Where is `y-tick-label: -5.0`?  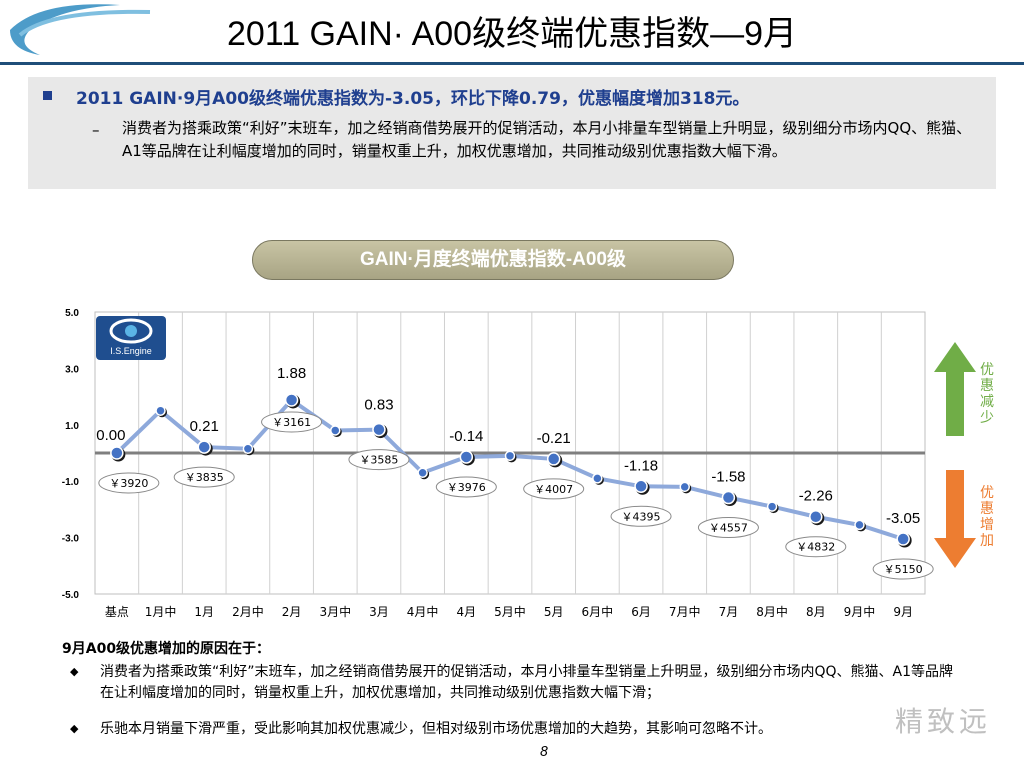
y-tick-label: -5.0 is located at coordinates (71, 595).